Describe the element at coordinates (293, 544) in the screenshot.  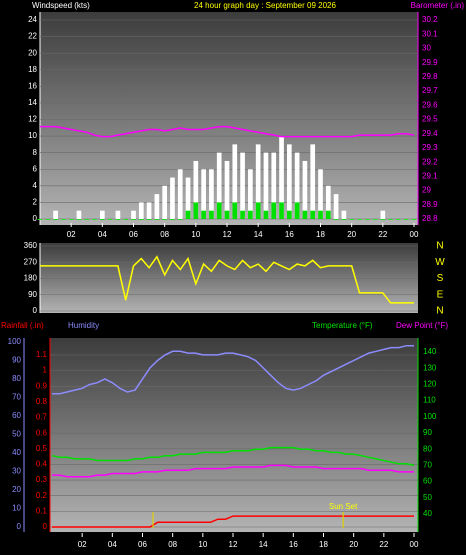
I see `x-tick-label: 16` at that location.